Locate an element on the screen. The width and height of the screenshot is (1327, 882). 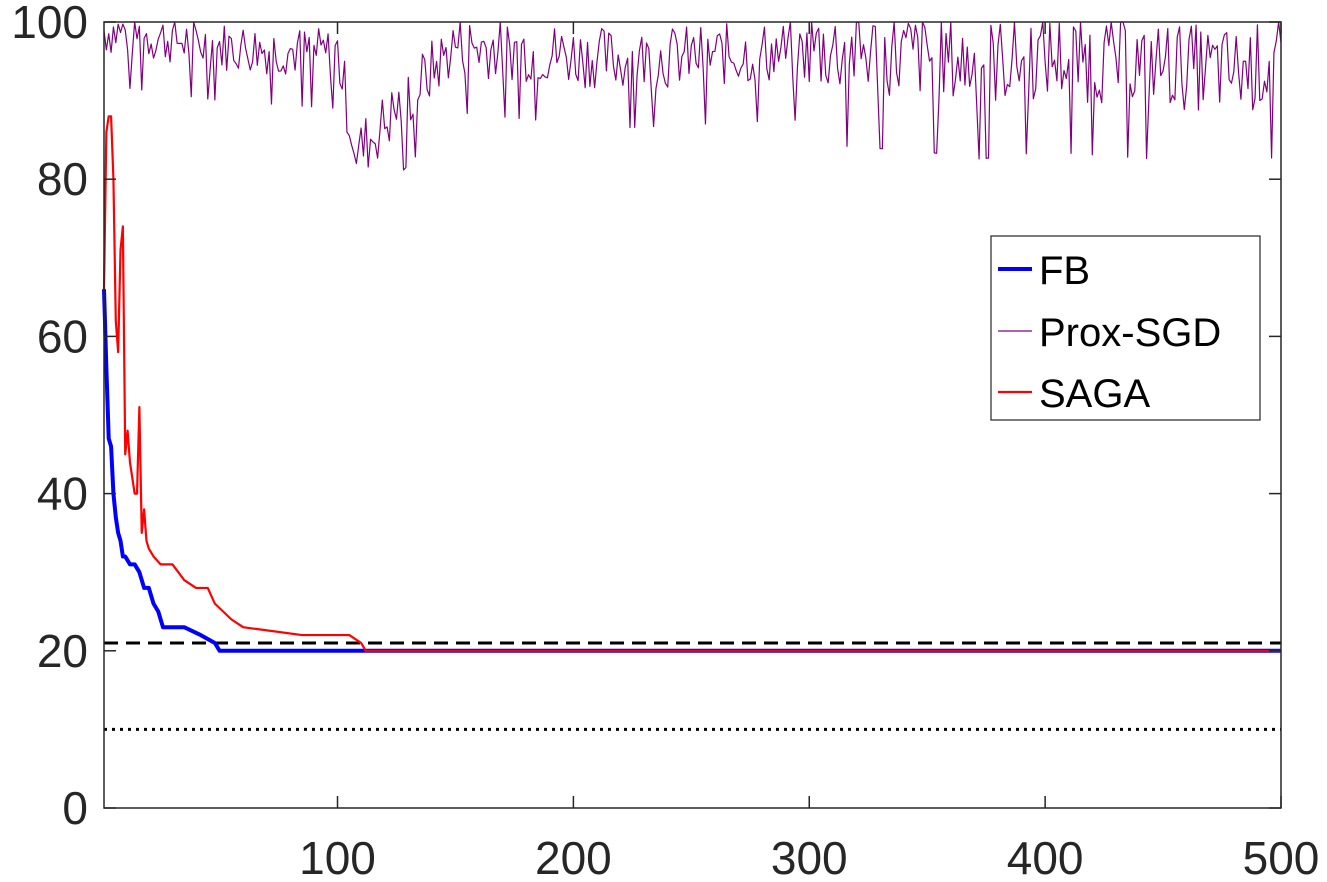
x-tick-label: 200 is located at coordinates (573, 857).